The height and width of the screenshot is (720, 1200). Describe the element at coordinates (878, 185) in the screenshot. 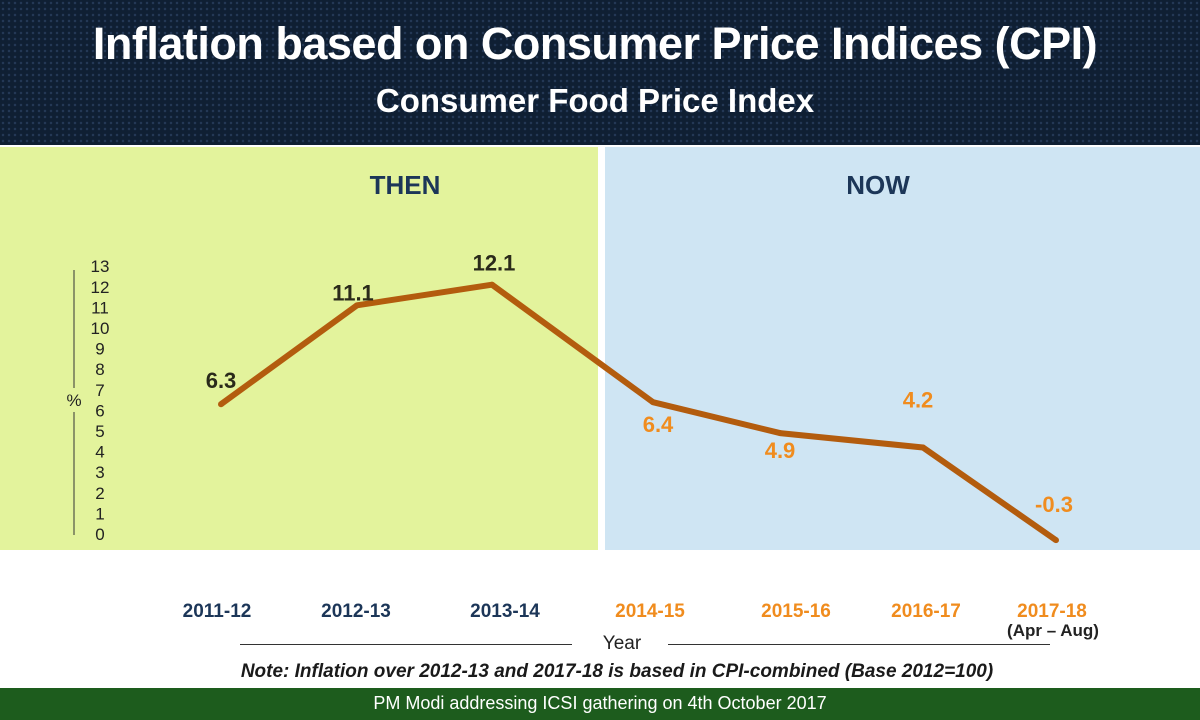

I see `now-label: NOW` at that location.